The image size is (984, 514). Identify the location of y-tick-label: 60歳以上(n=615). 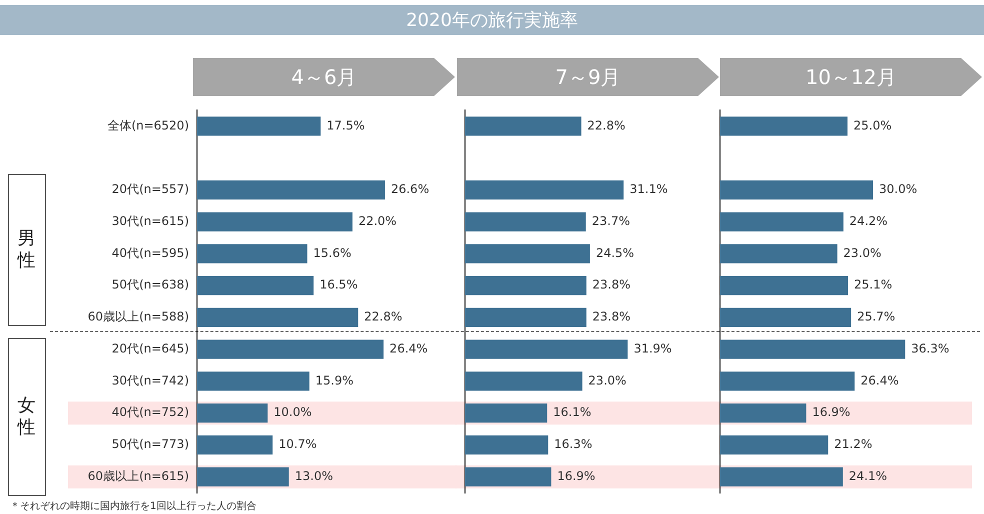
(138, 475).